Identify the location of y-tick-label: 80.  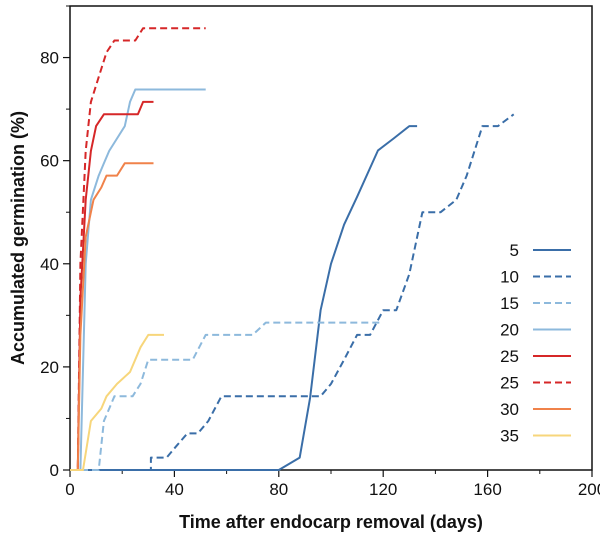
(49, 58).